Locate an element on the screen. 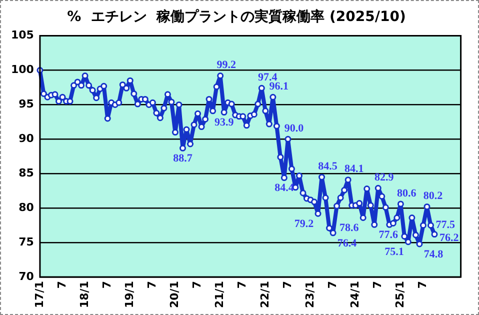 The width and height of the screenshot is (479, 315). data-label: 84.1 is located at coordinates (354, 169).